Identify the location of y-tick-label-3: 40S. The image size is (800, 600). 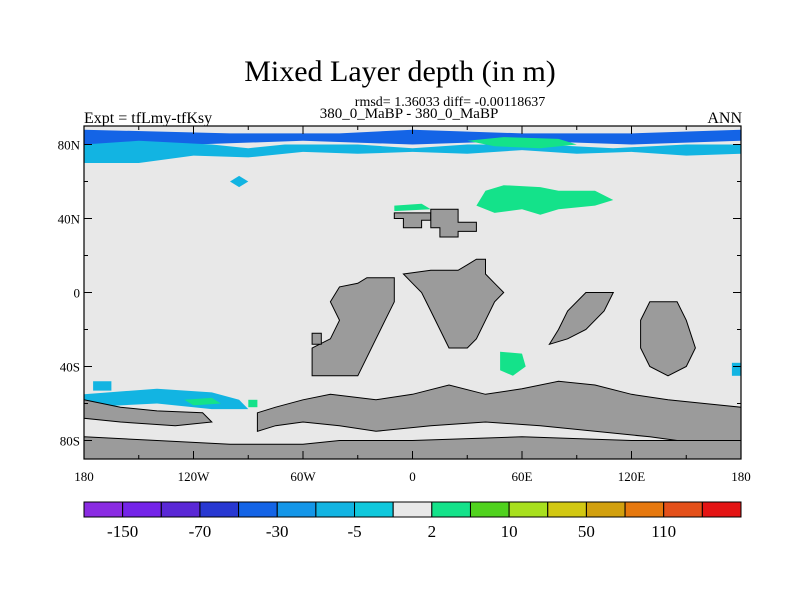
(70, 367).